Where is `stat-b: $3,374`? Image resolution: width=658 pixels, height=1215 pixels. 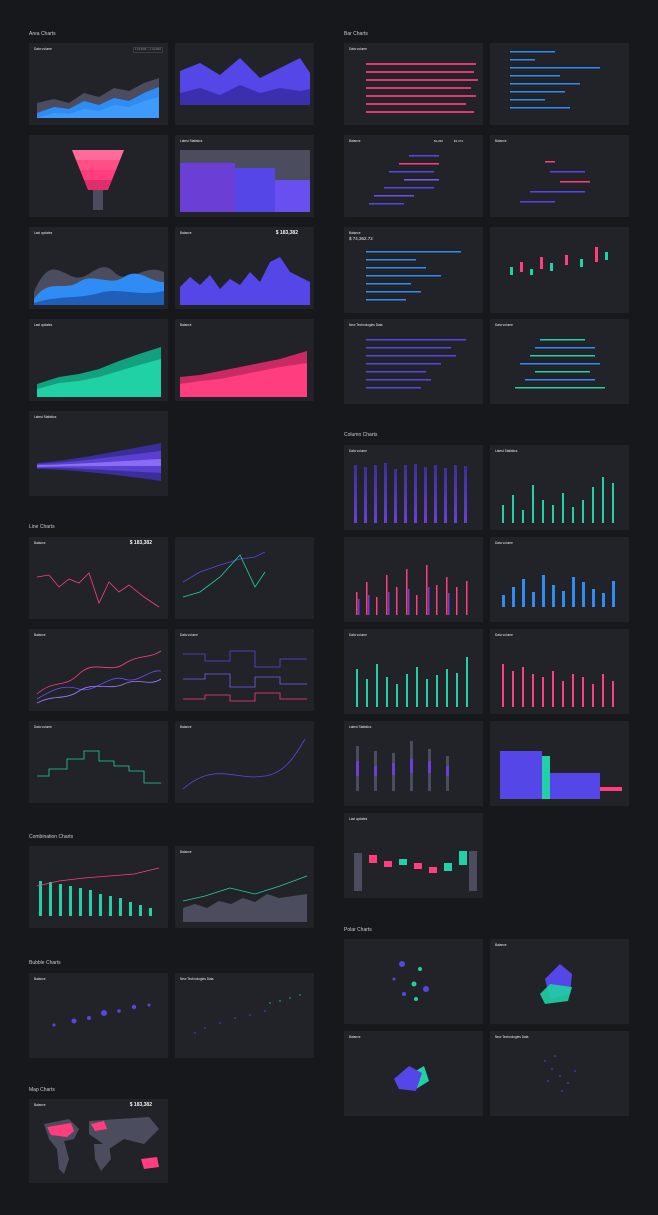
stat-b: $3,374 is located at coordinates (458, 141).